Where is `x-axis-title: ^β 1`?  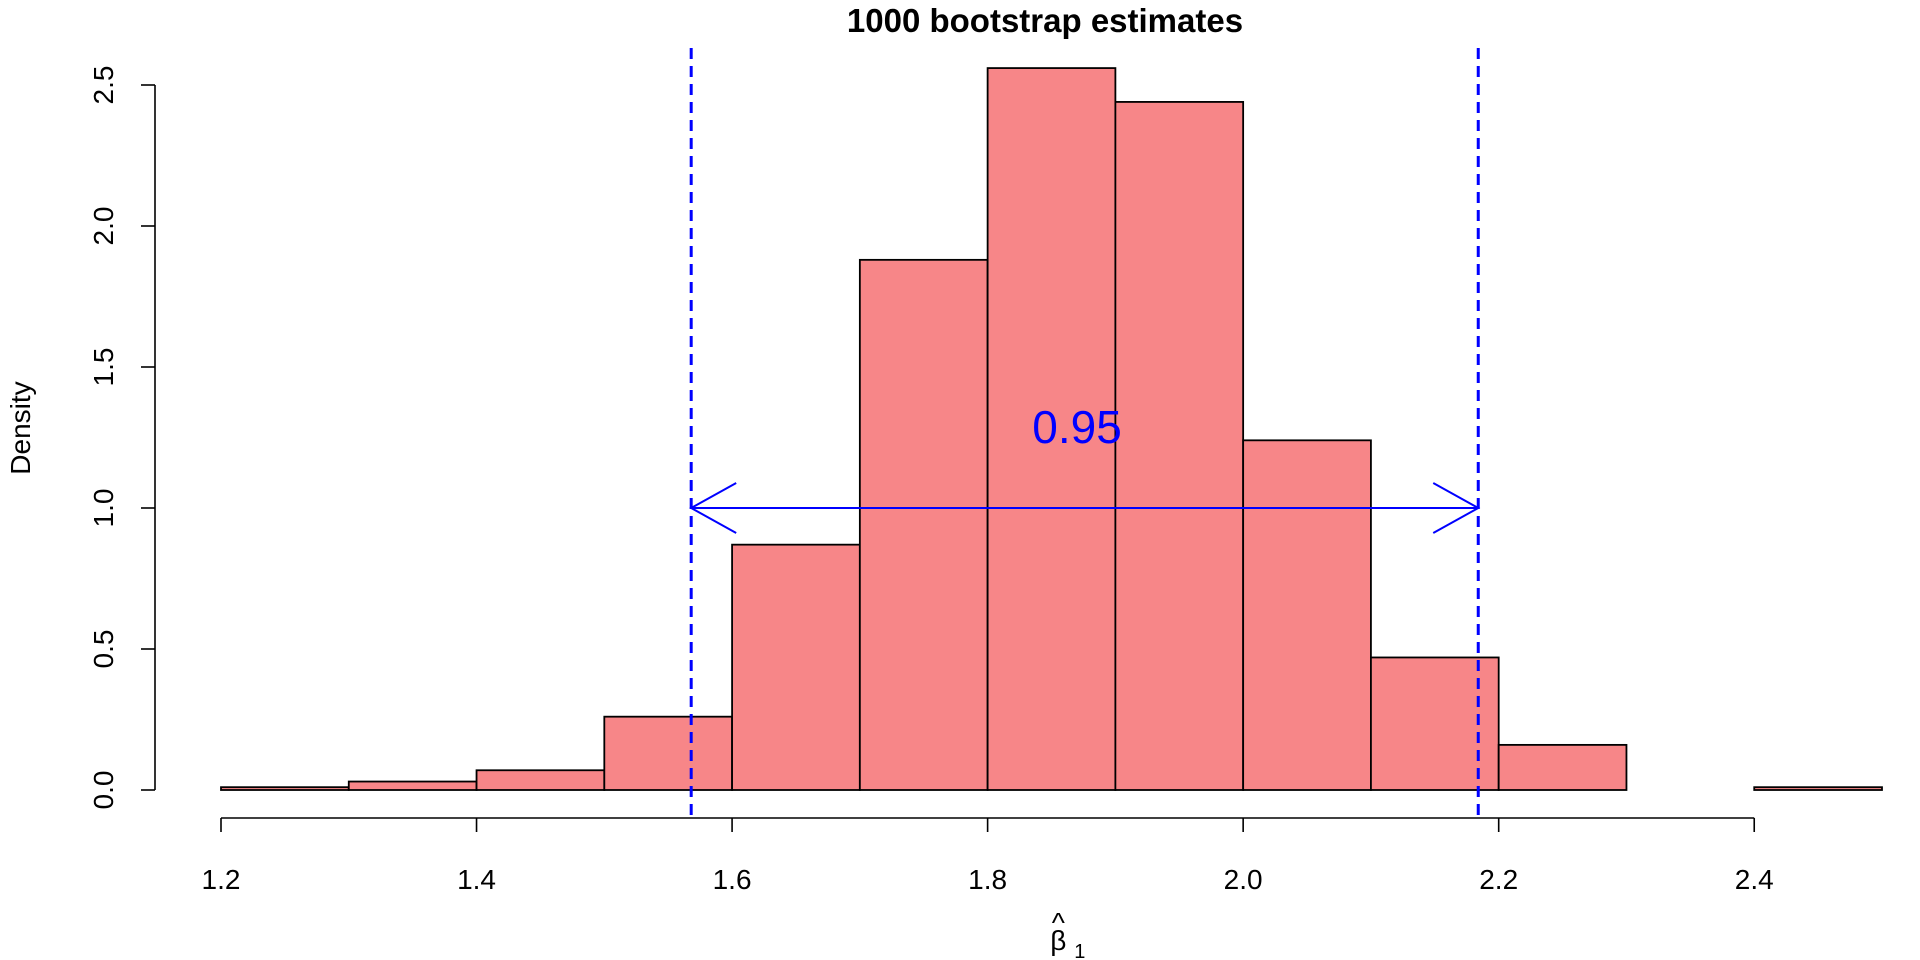 x-axis-title: ^β 1 is located at coordinates (1067, 933).